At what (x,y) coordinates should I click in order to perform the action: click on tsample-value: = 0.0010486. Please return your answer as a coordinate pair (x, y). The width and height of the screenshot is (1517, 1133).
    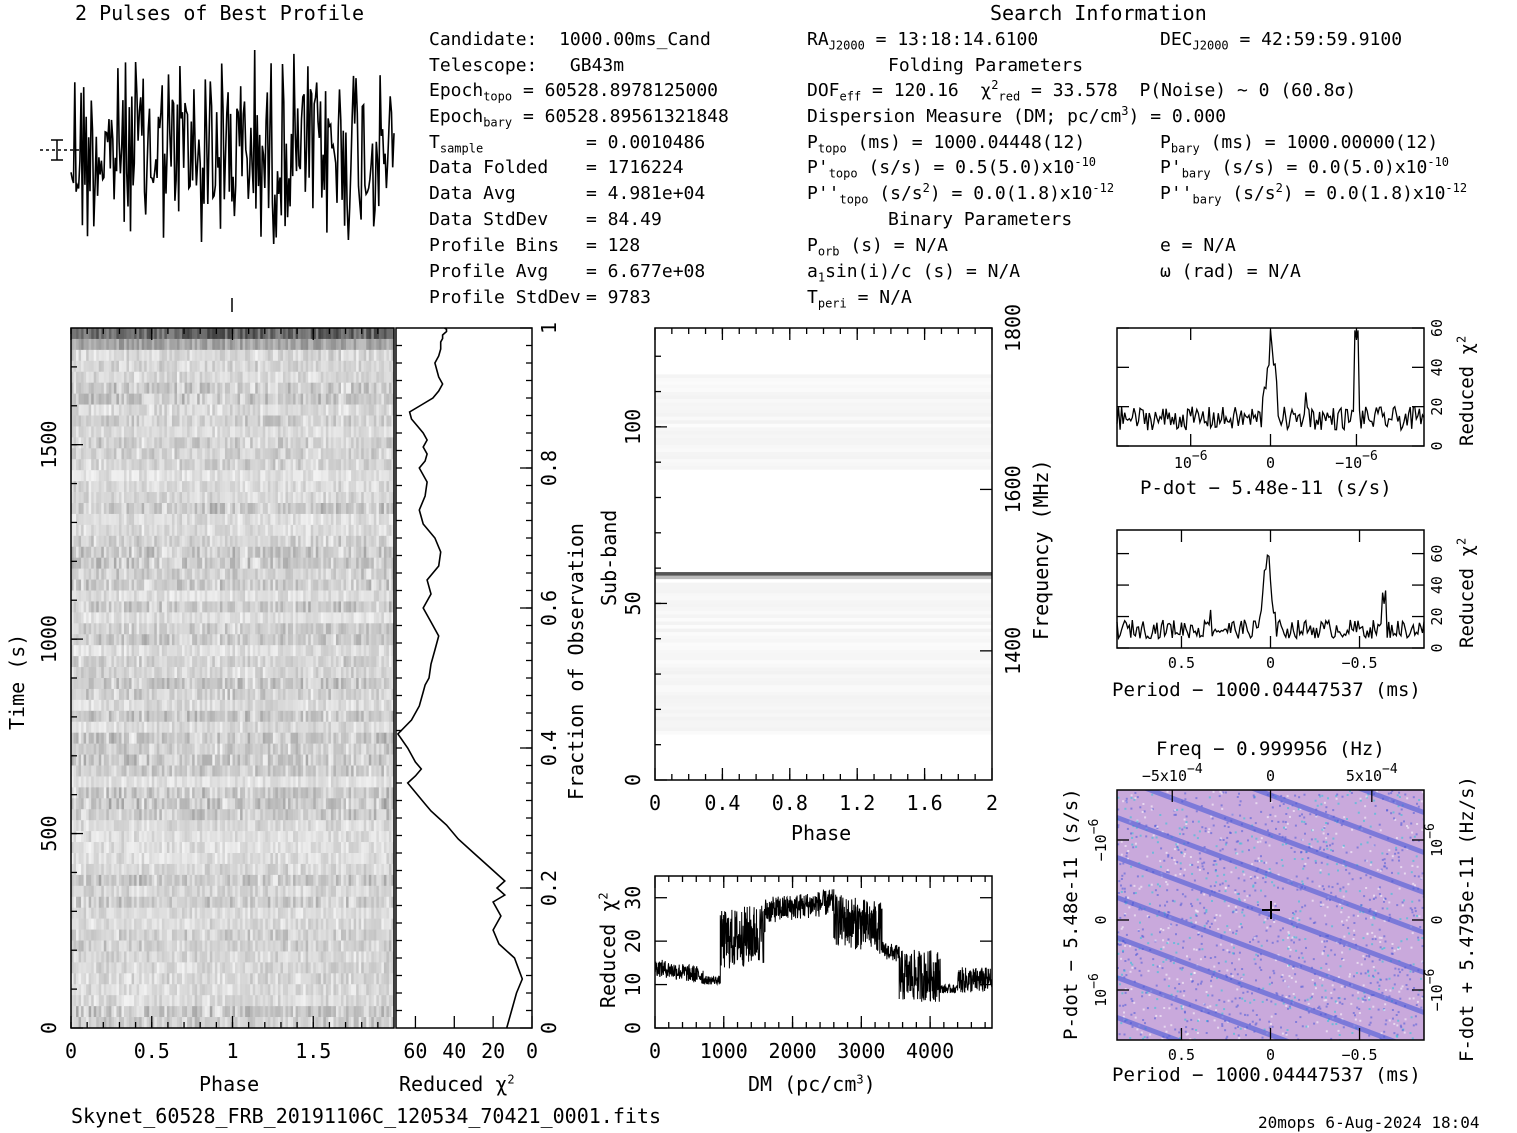
    Looking at the image, I should click on (646, 142).